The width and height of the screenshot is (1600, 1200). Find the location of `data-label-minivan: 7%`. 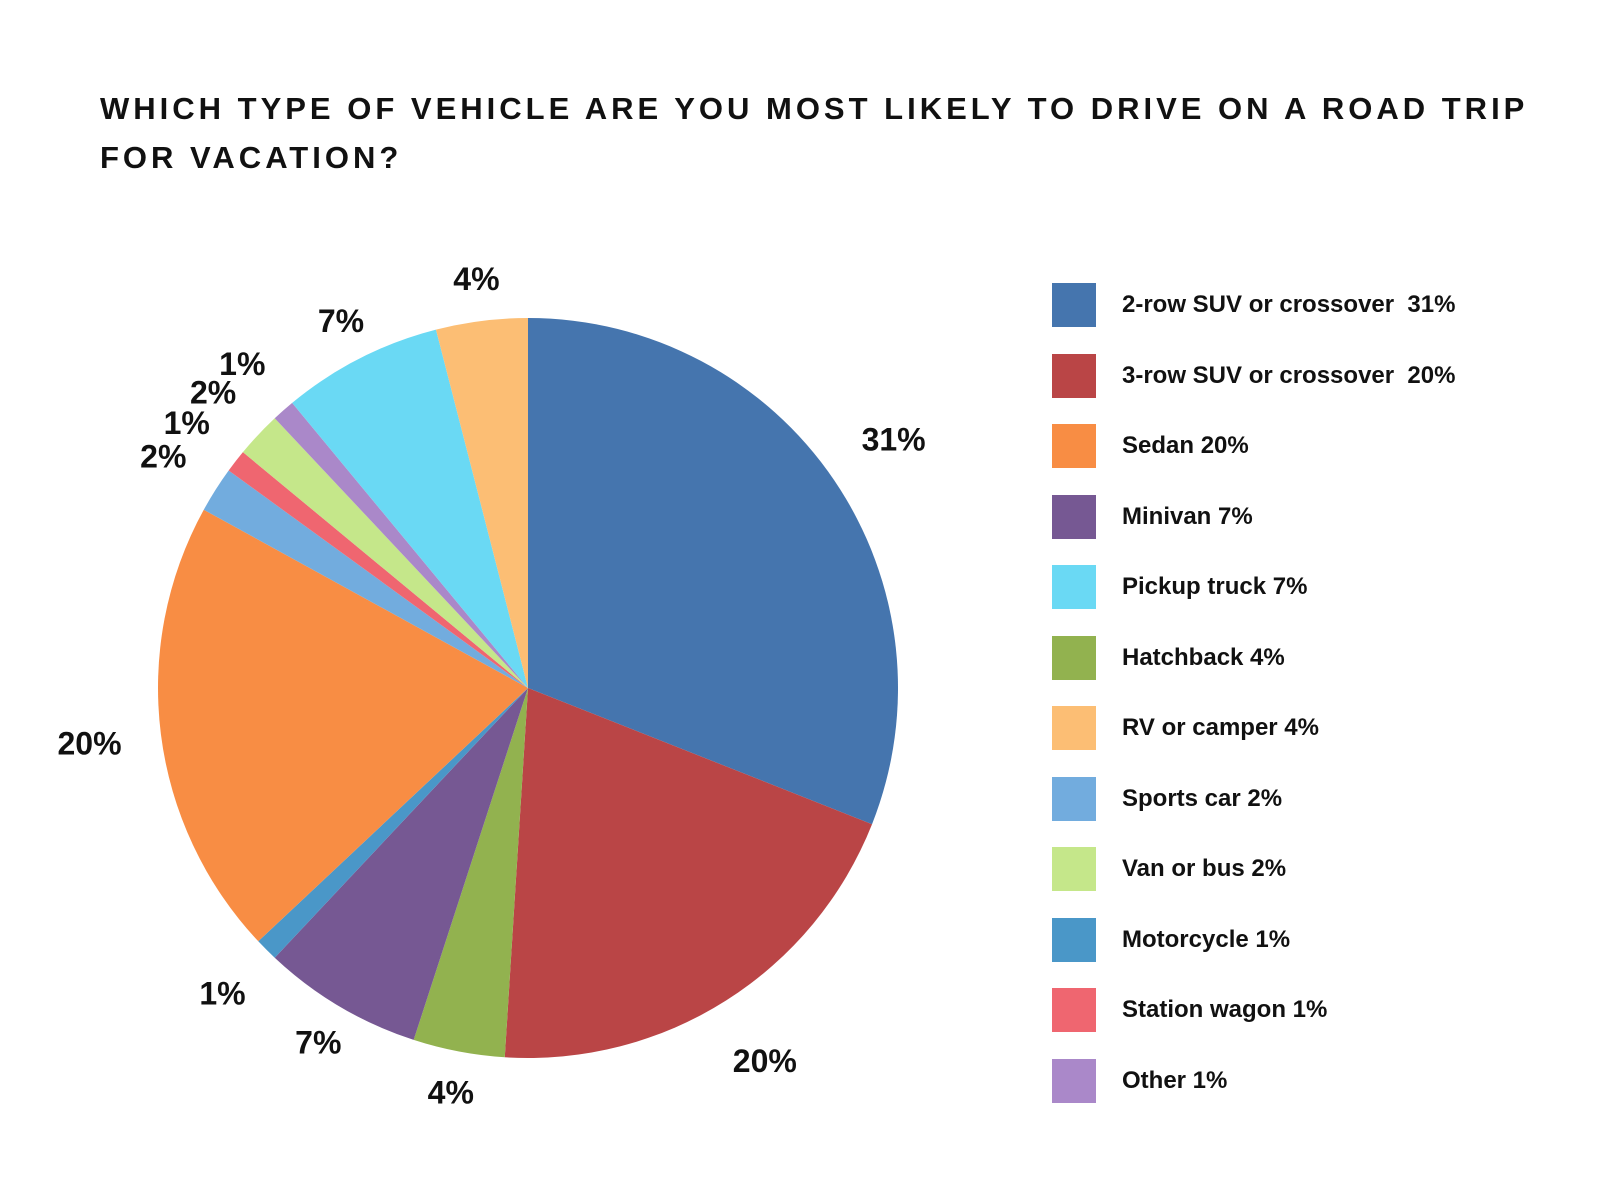

data-label-minivan: 7% is located at coordinates (318, 1043).